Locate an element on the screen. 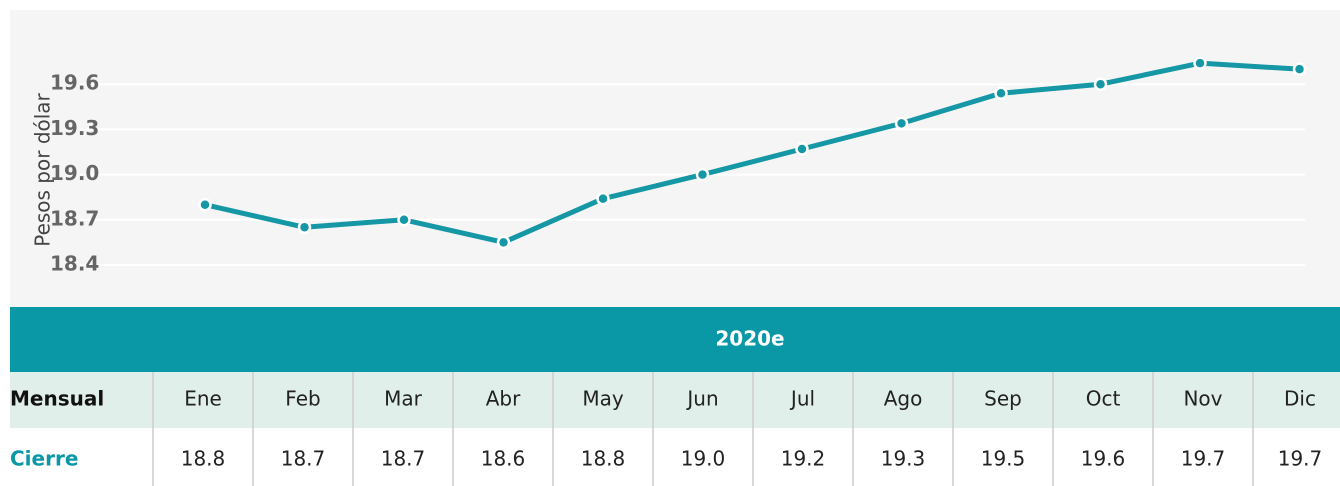 The width and height of the screenshot is (1340, 486). cell: Abr is located at coordinates (503, 399).